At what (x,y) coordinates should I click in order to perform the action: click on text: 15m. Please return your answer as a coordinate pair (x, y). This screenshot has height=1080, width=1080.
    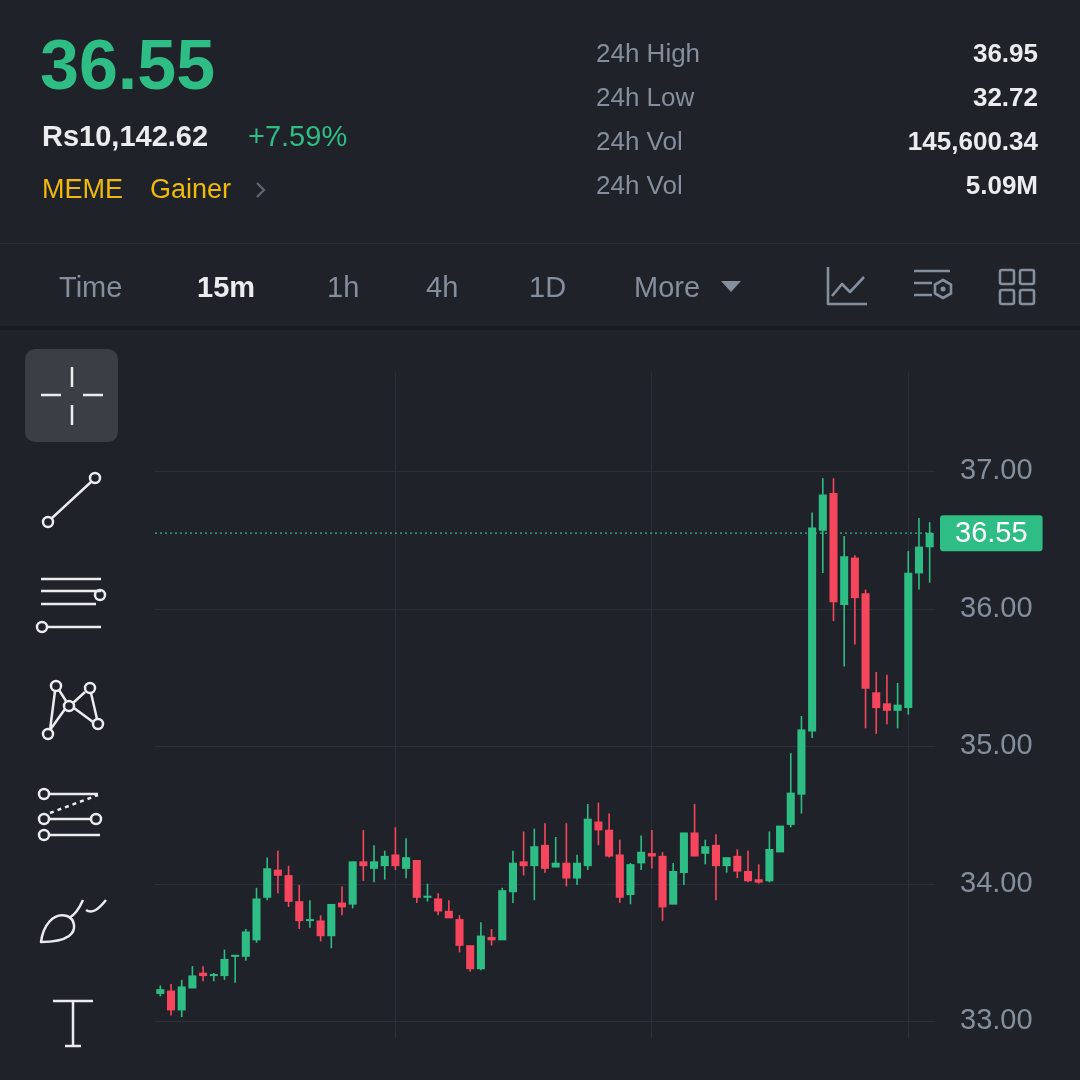
    Looking at the image, I should click on (226, 287).